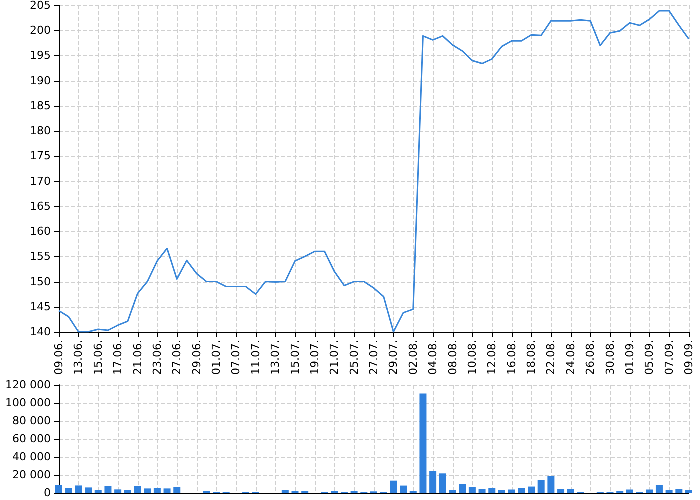 Image resolution: width=700 pixels, height=500 pixels. Describe the element at coordinates (551, 358) in the screenshot. I see `x-tick-label: 22.08.` at that location.